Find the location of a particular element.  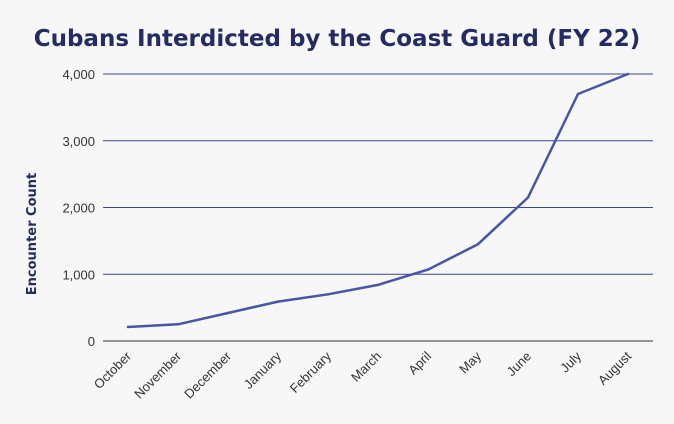

y-tick-label: 3,000 is located at coordinates (78, 141).